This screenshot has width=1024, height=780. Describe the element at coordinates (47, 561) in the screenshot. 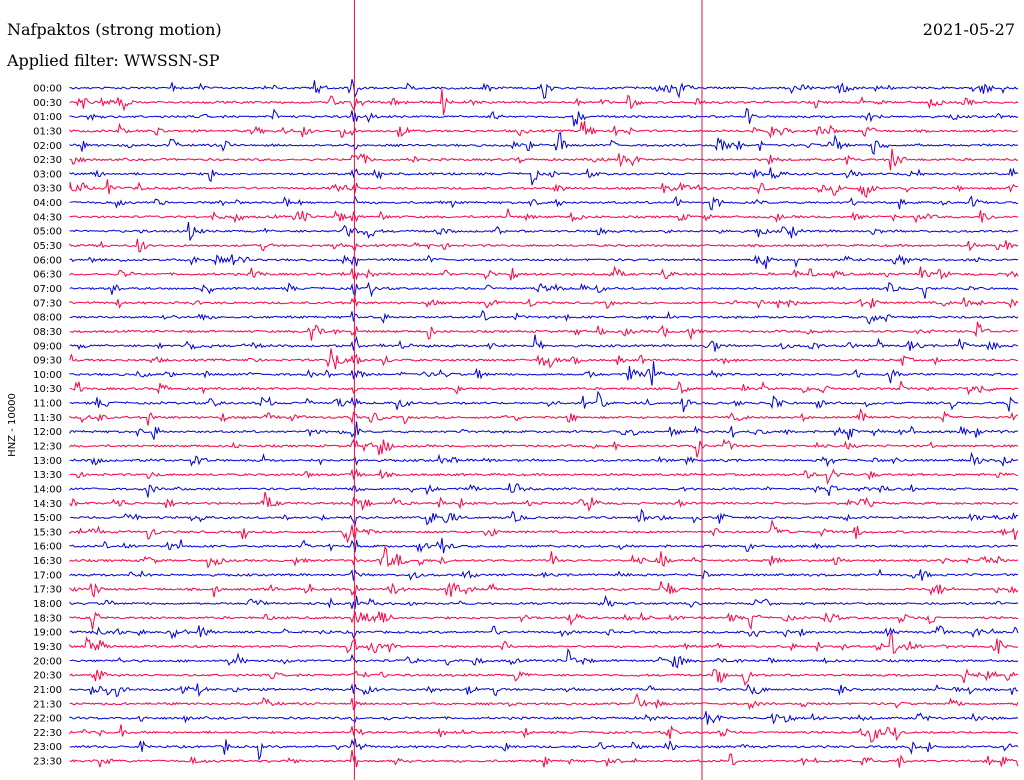

I see `row-time-label: 16:30` at that location.